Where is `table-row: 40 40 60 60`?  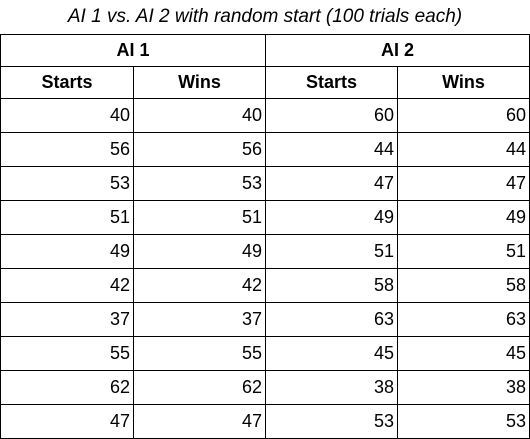 table-row: 40 40 60 60 is located at coordinates (265, 115).